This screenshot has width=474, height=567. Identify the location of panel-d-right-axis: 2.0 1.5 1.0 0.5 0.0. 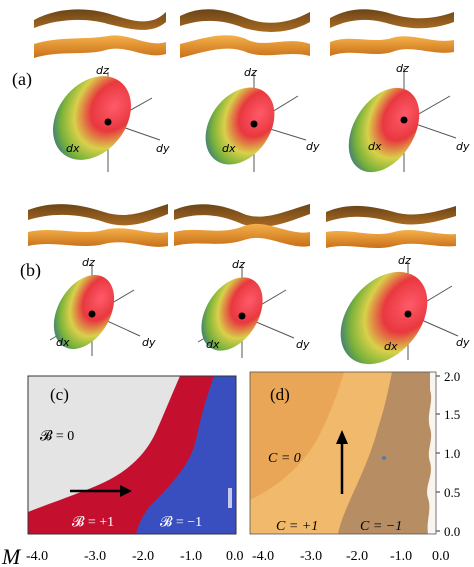
(448, 454).